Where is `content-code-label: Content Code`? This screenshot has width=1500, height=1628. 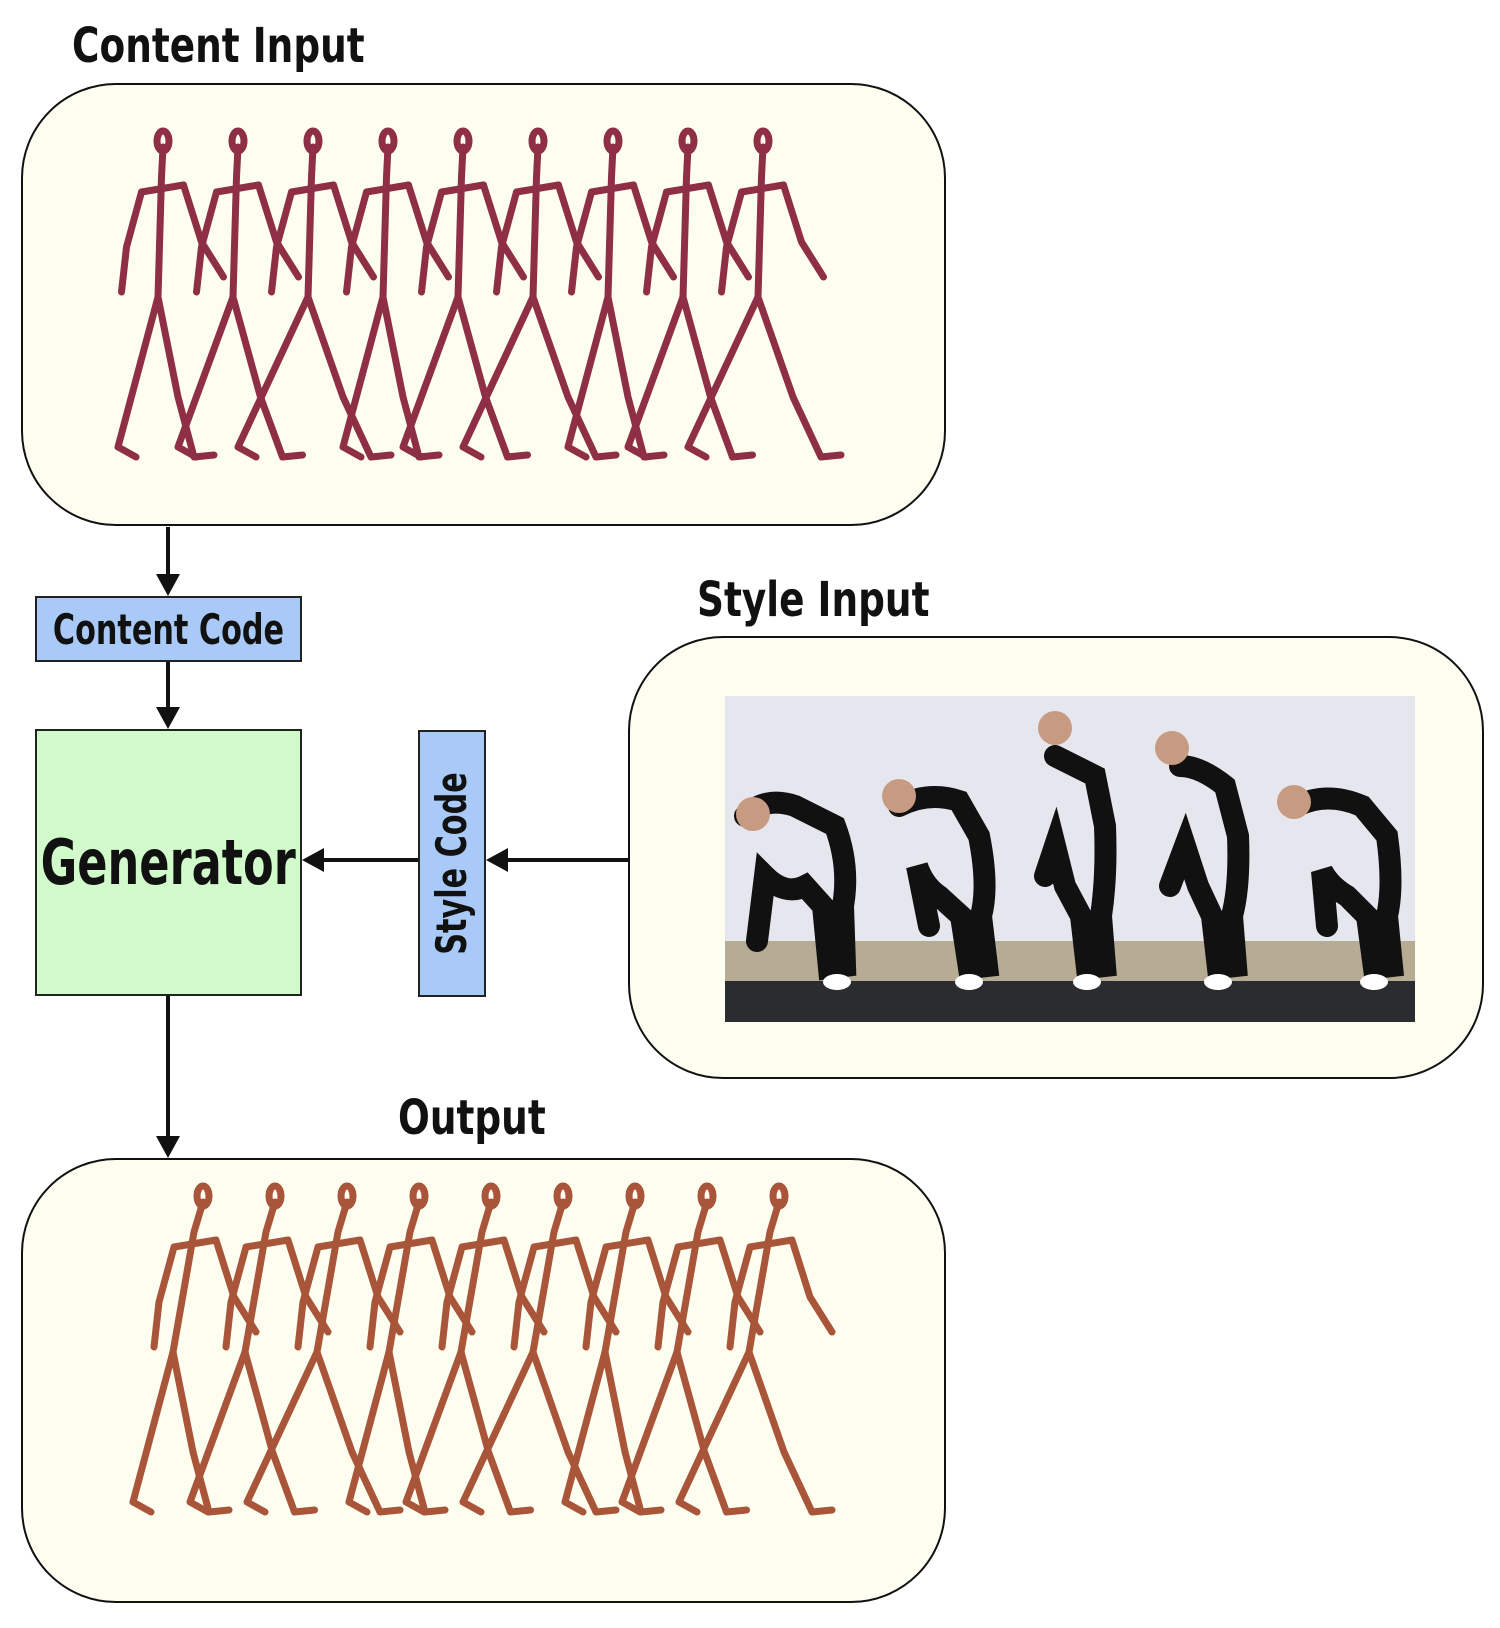 content-code-label: Content Code is located at coordinates (168, 629).